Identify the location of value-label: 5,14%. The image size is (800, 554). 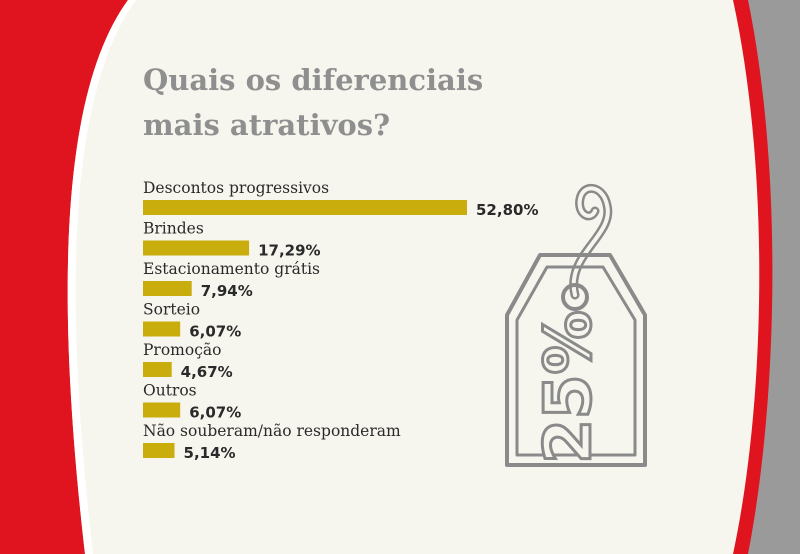
(210, 453).